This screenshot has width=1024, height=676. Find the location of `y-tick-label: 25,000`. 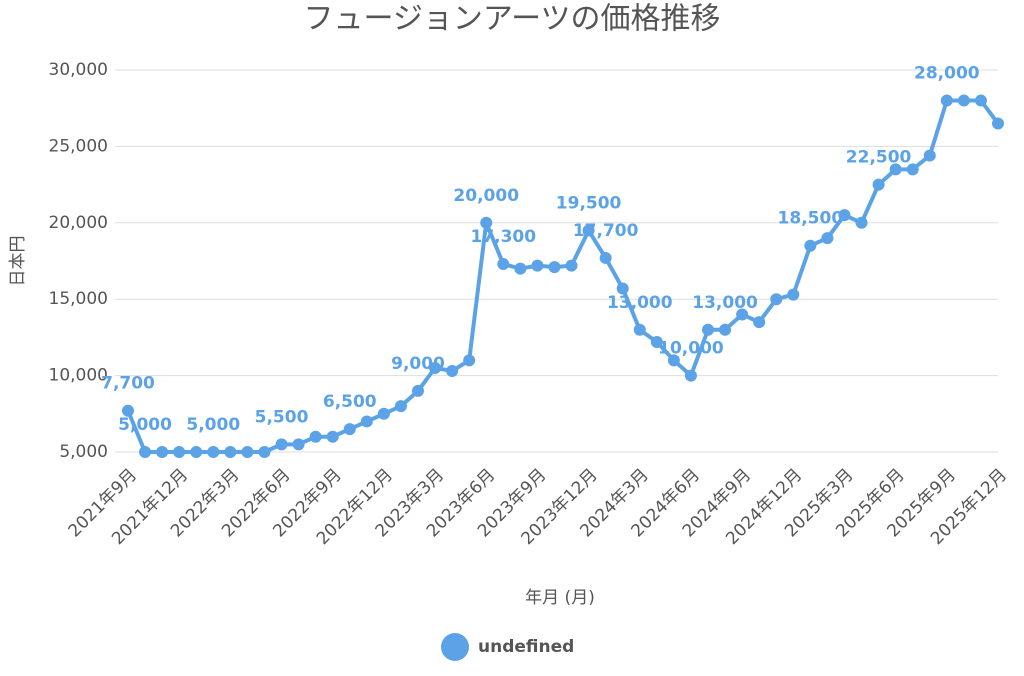

y-tick-label: 25,000 is located at coordinates (78, 146).